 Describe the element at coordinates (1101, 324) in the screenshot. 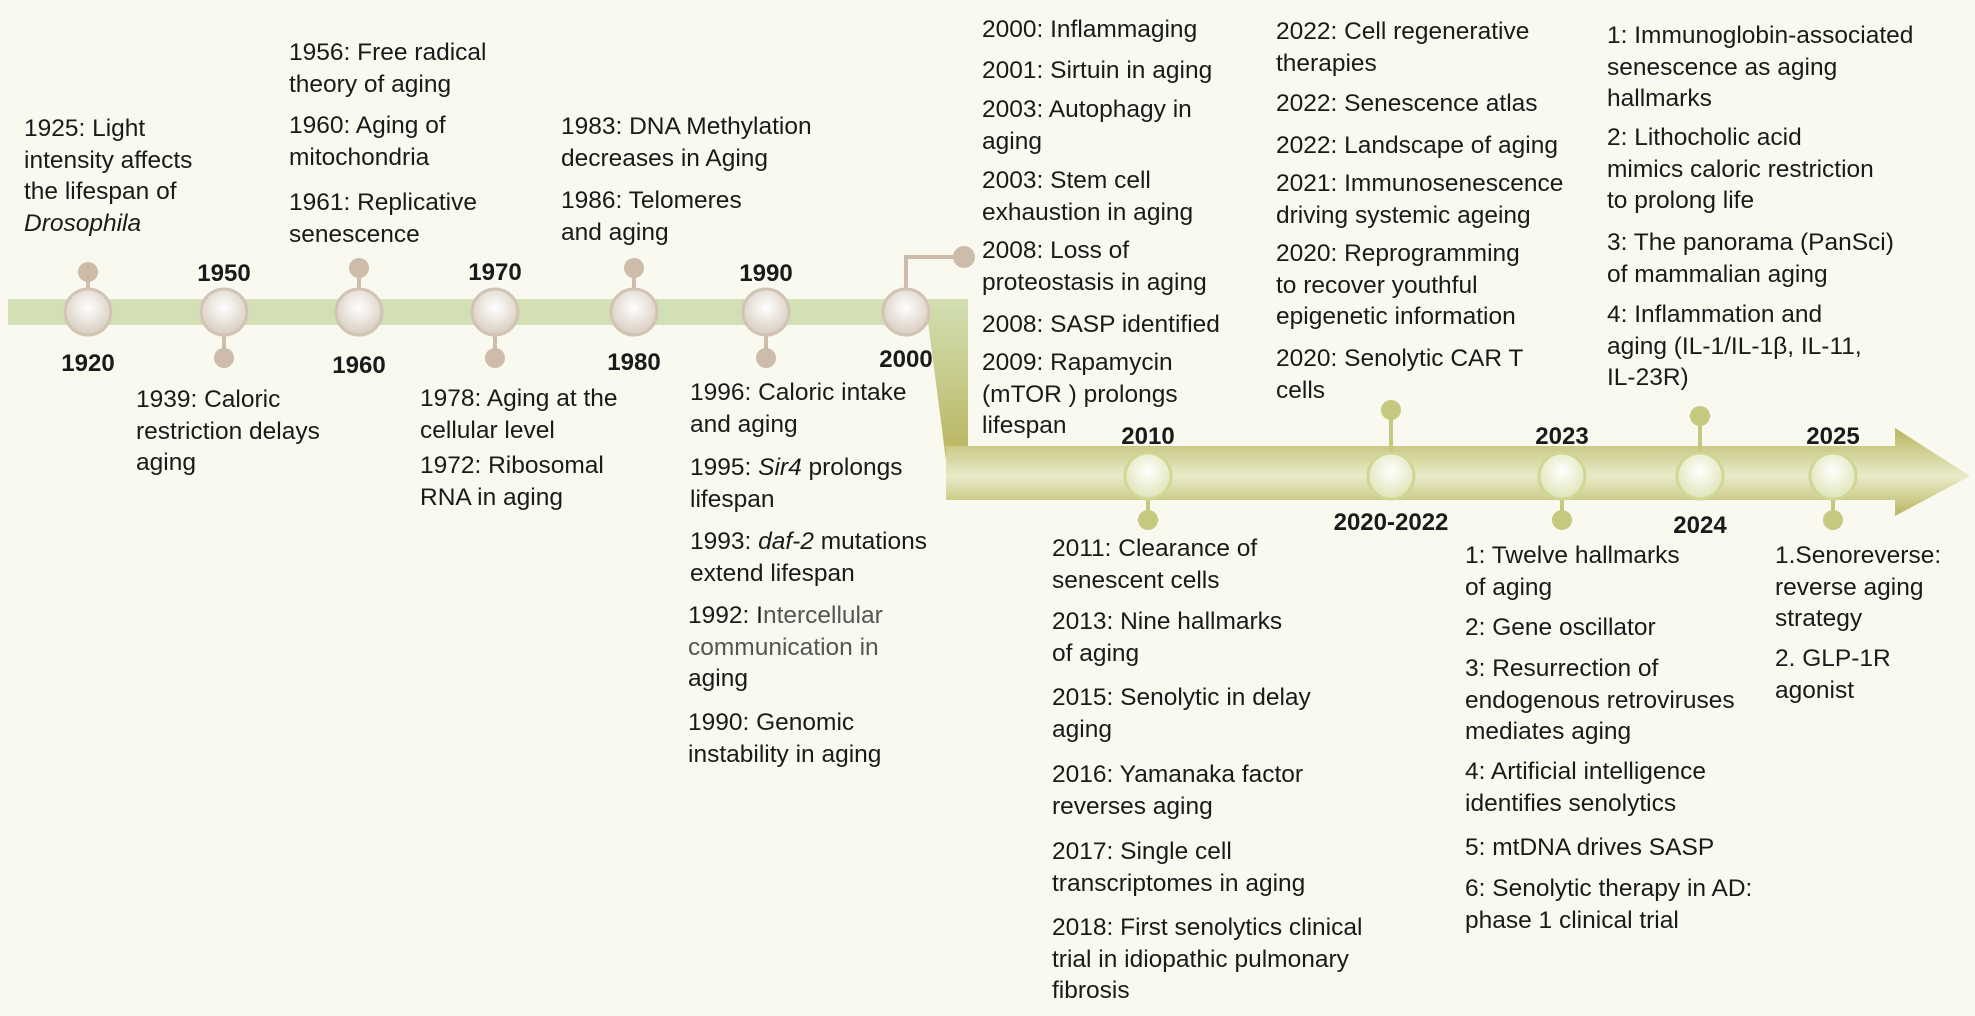

I see `event-2008-sasp: 2008: SASP identified` at that location.